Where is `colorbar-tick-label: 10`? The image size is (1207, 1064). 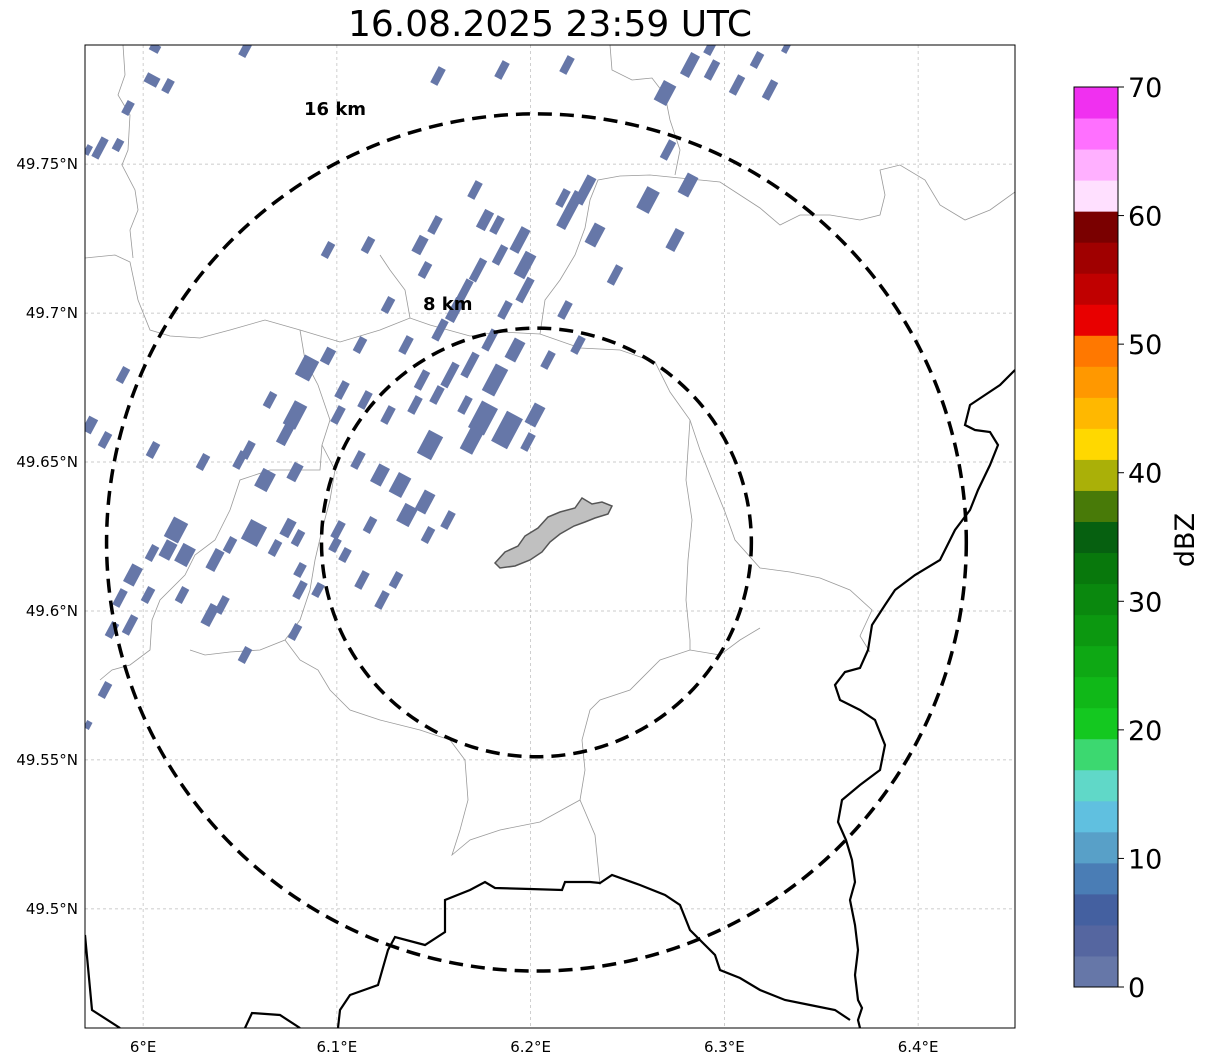
colorbar-tick-label: 10 is located at coordinates (1145, 859).